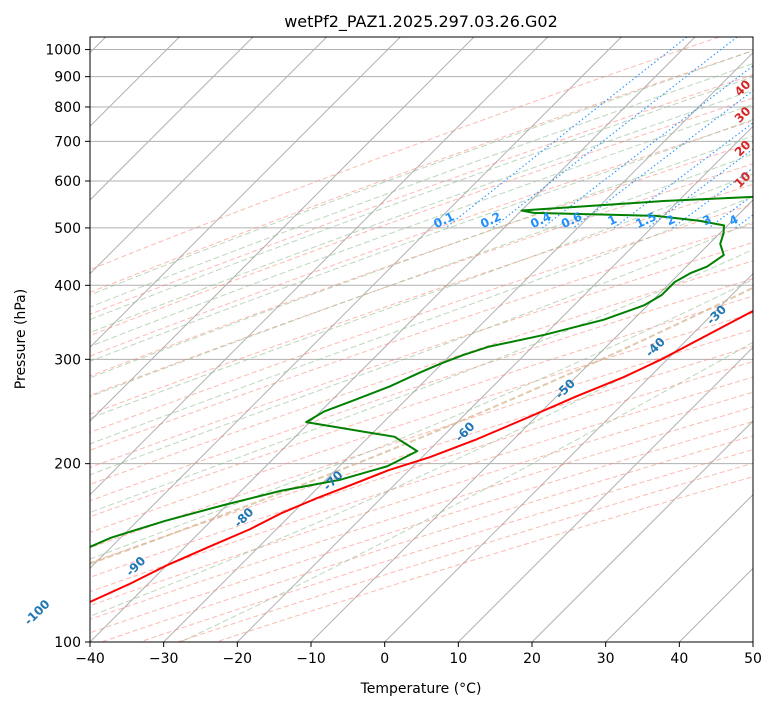 This screenshot has width=775, height=708. I want to click on x-tick-label: 0, so click(384, 659).